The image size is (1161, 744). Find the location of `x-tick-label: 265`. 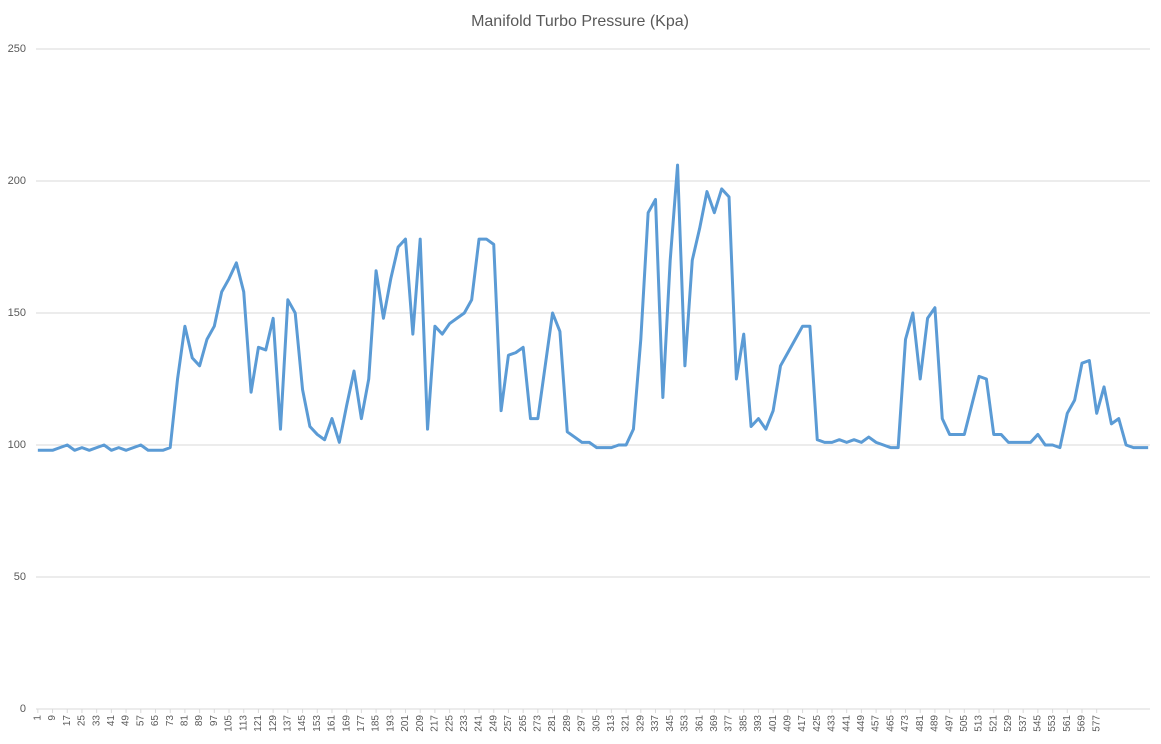

x-tick-label: 265 is located at coordinates (523, 723).